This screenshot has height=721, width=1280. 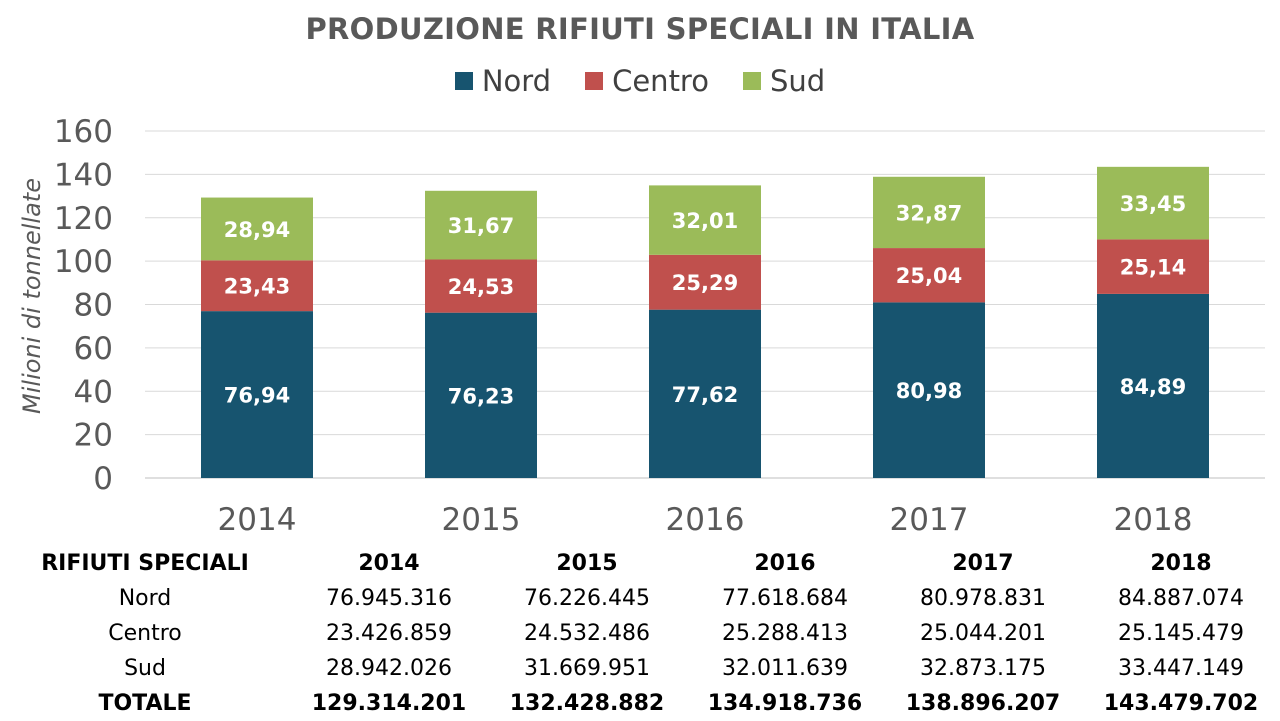 What do you see at coordinates (32, 296) in the screenshot?
I see `y-axis-label: Milioni di tonnellate` at bounding box center [32, 296].